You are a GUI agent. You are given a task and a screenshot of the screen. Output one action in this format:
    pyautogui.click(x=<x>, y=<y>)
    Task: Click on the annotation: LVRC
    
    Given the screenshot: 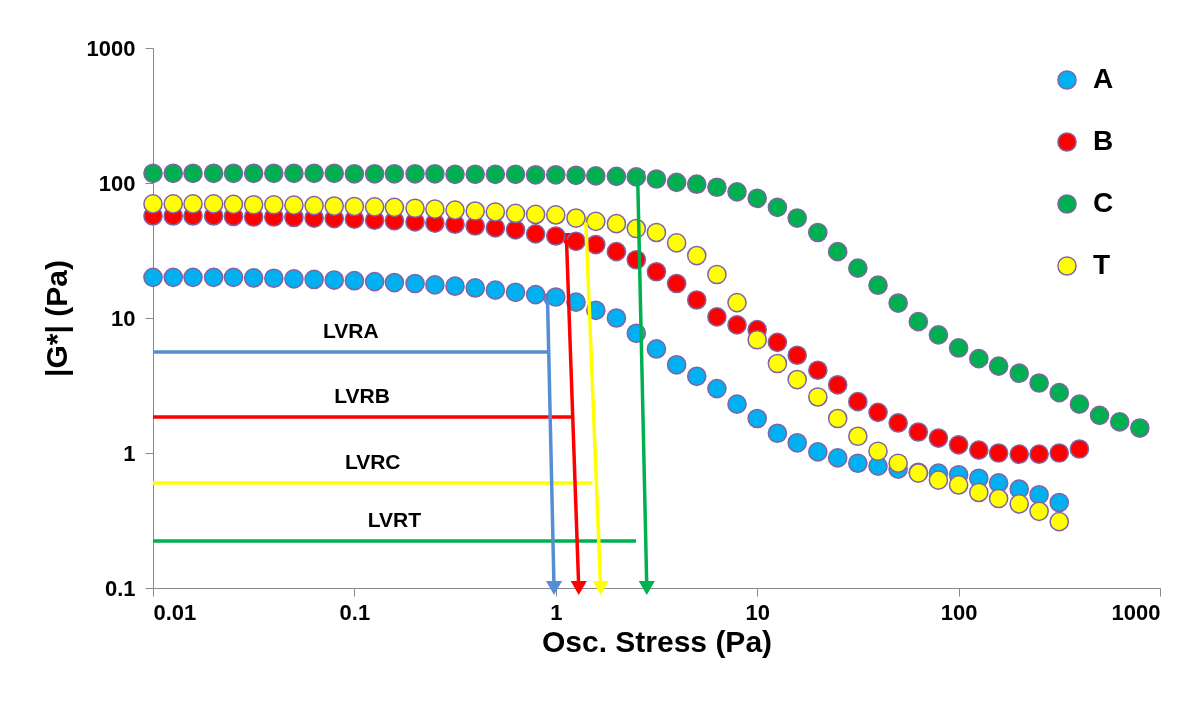 What is the action you would take?
    pyautogui.click(x=372, y=461)
    